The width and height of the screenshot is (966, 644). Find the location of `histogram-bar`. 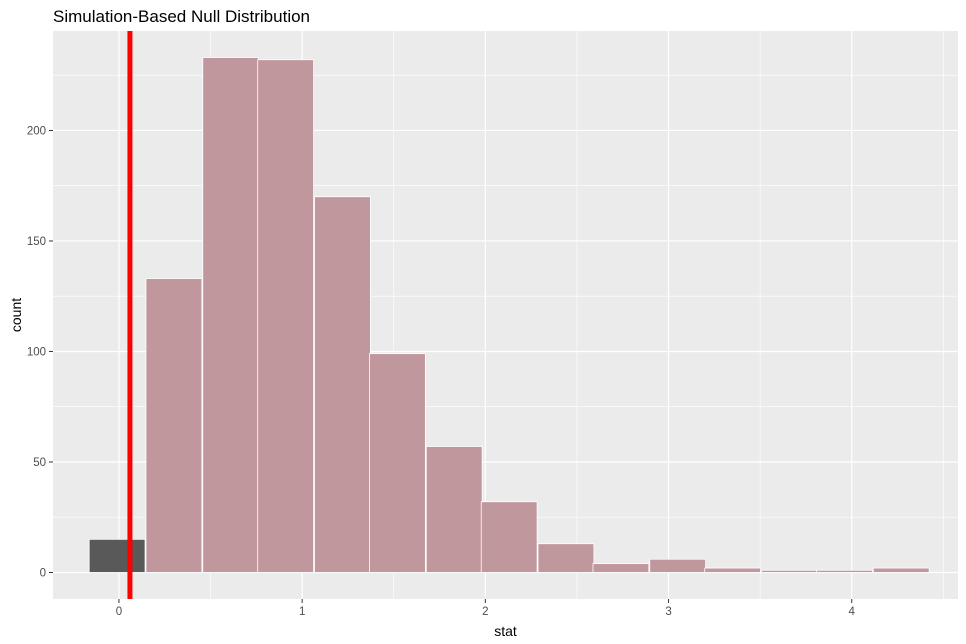

histogram-bar is located at coordinates (117, 555).